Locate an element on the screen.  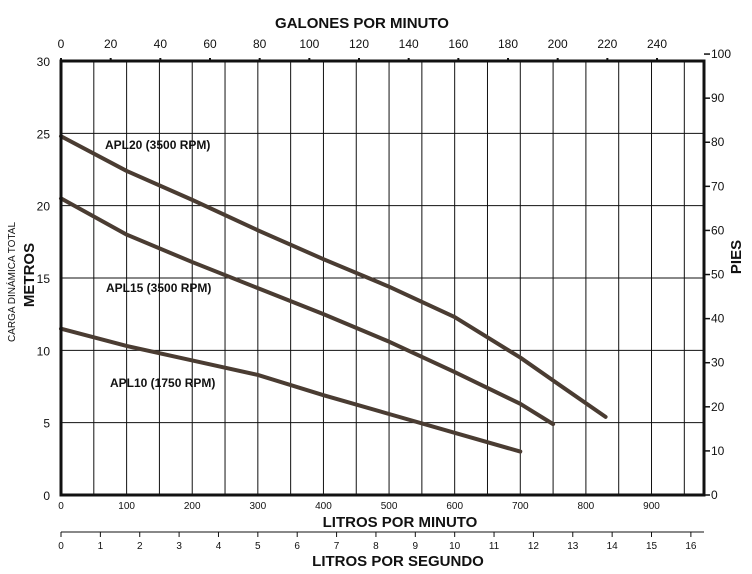
y-tick-label: 25 is located at coordinates (44, 134).